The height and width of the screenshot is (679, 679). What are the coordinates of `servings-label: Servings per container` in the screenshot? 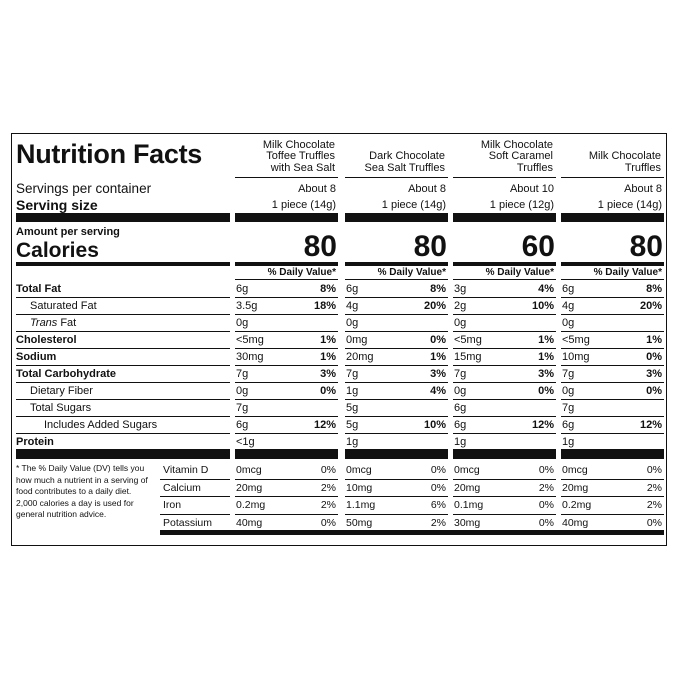 It's located at (84, 188).